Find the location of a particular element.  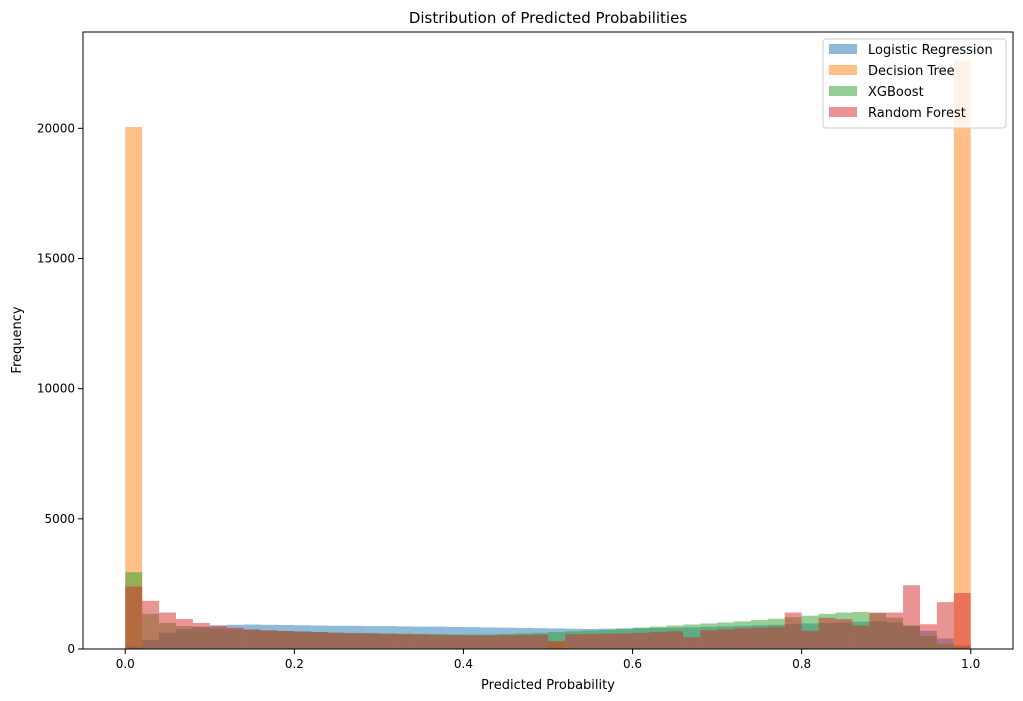

legend-frame is located at coordinates (914, 83).